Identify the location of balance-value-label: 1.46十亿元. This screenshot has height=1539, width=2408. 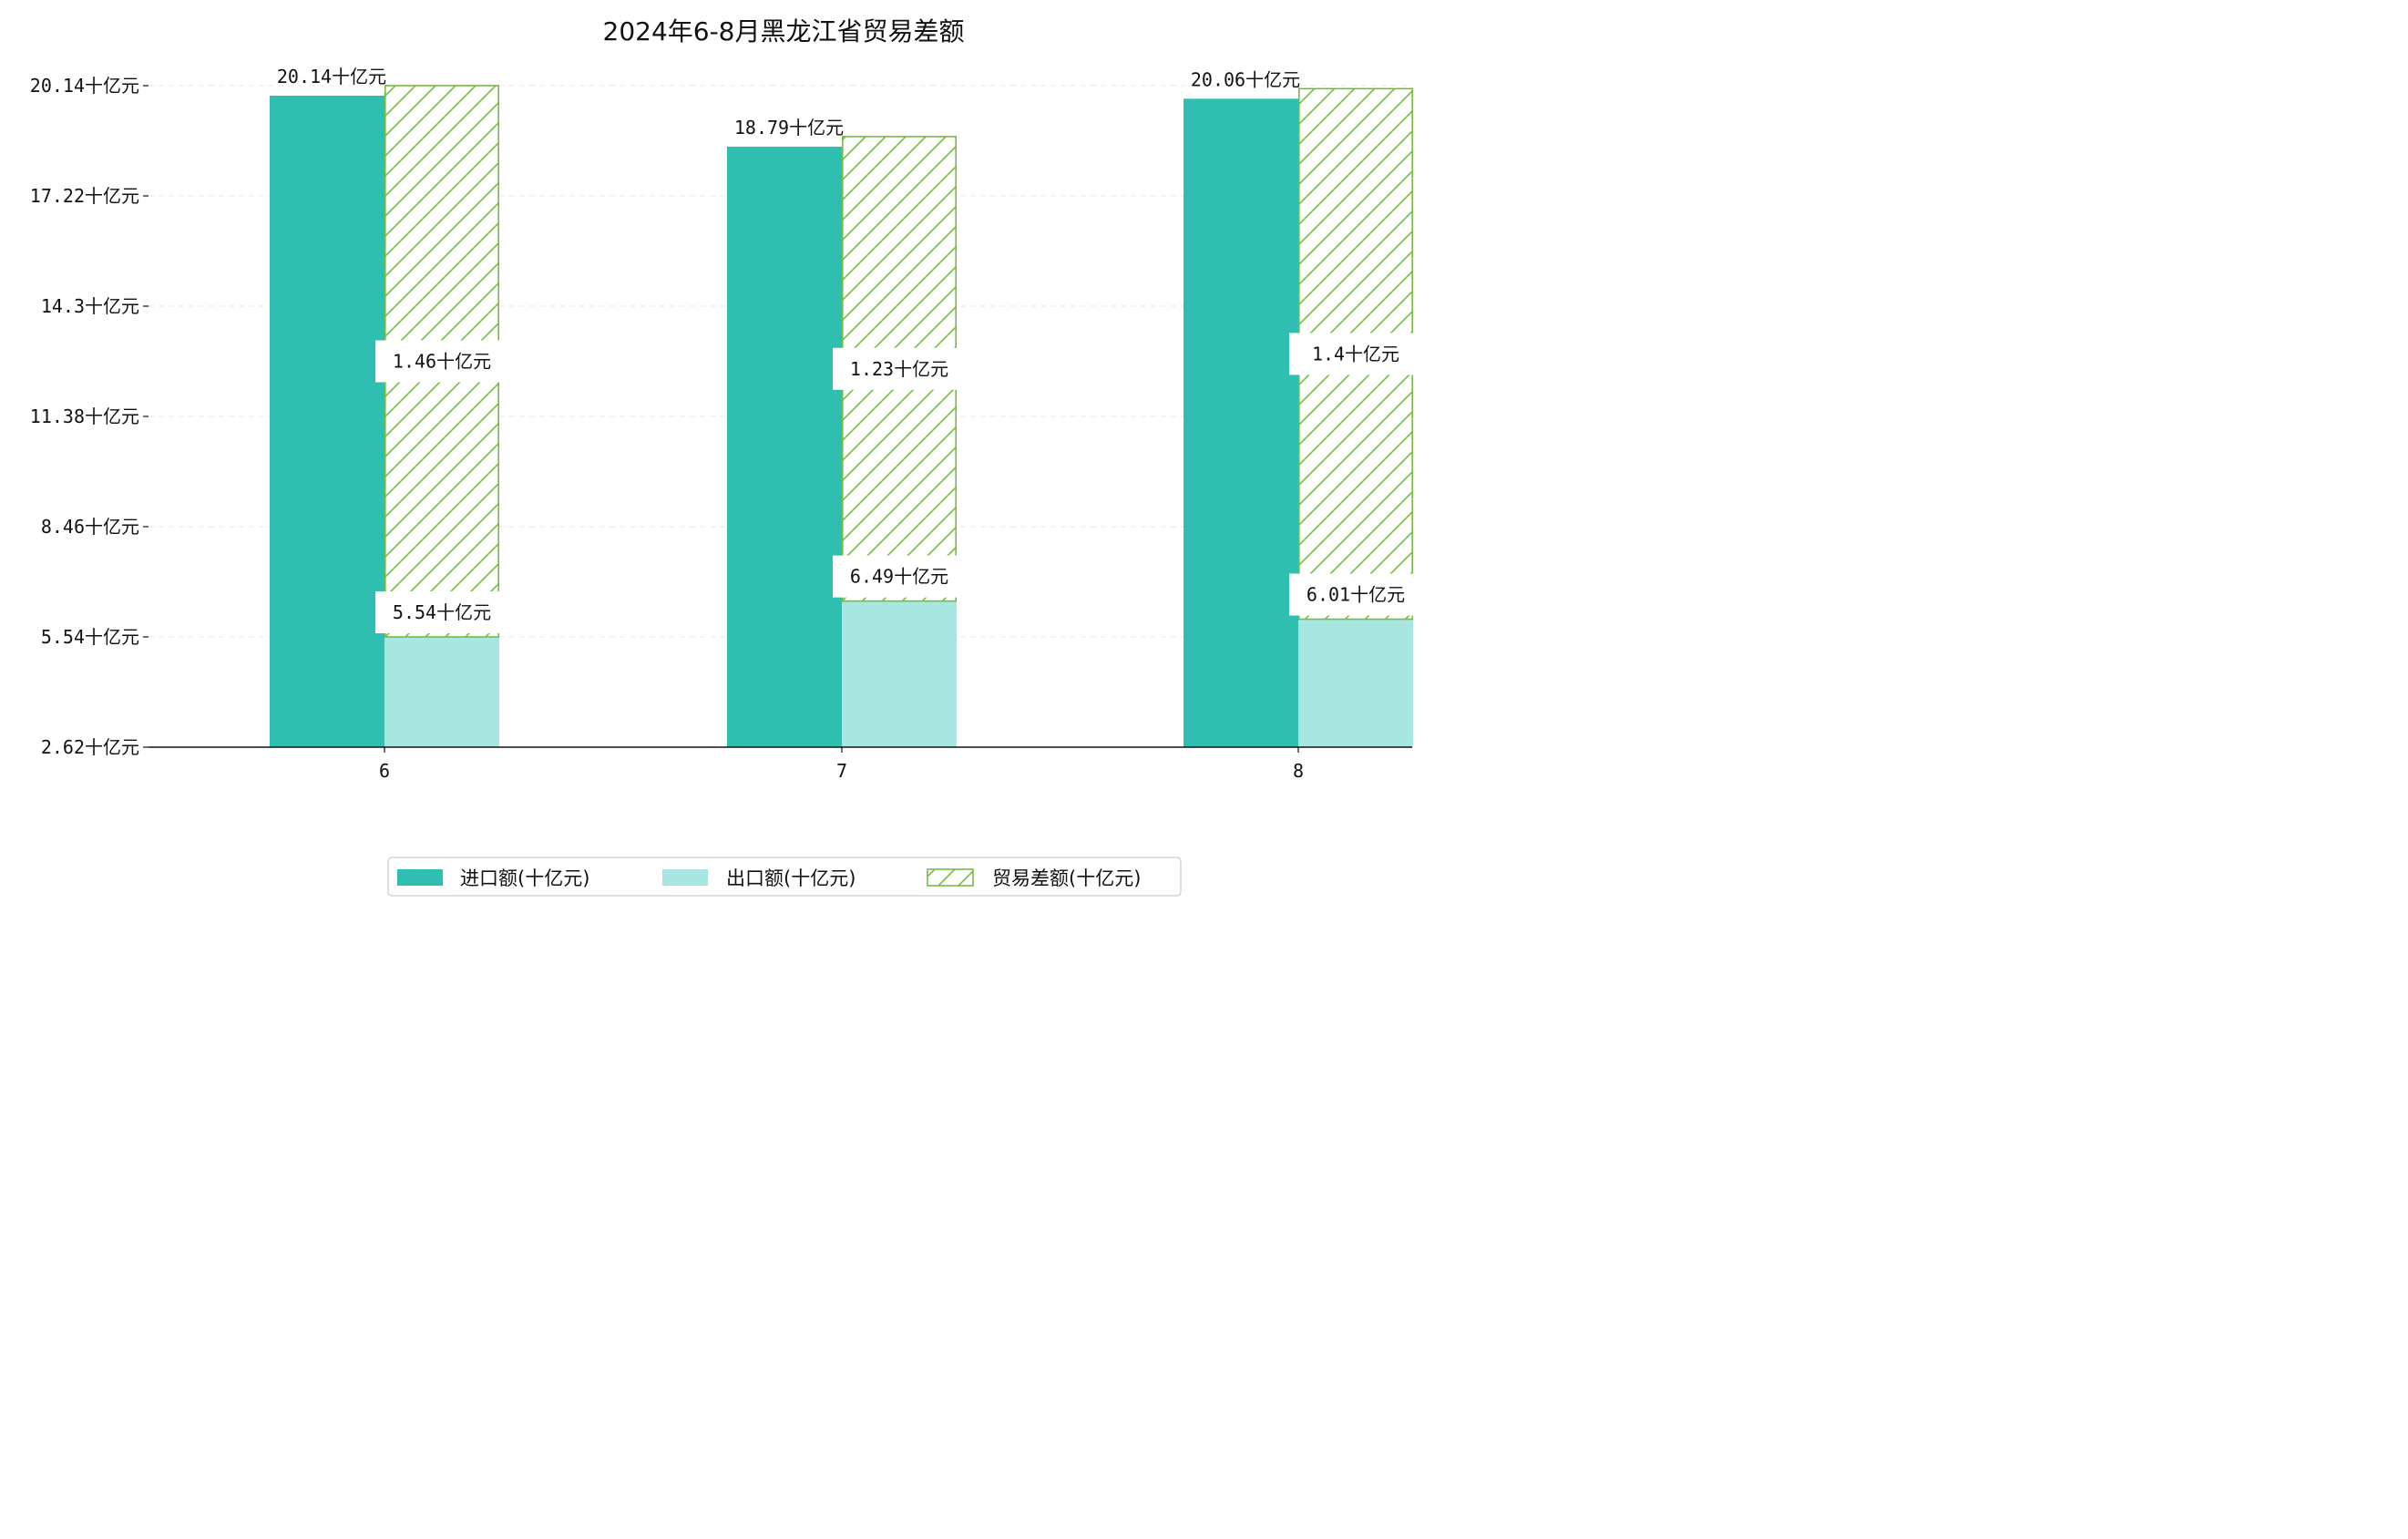
(442, 362).